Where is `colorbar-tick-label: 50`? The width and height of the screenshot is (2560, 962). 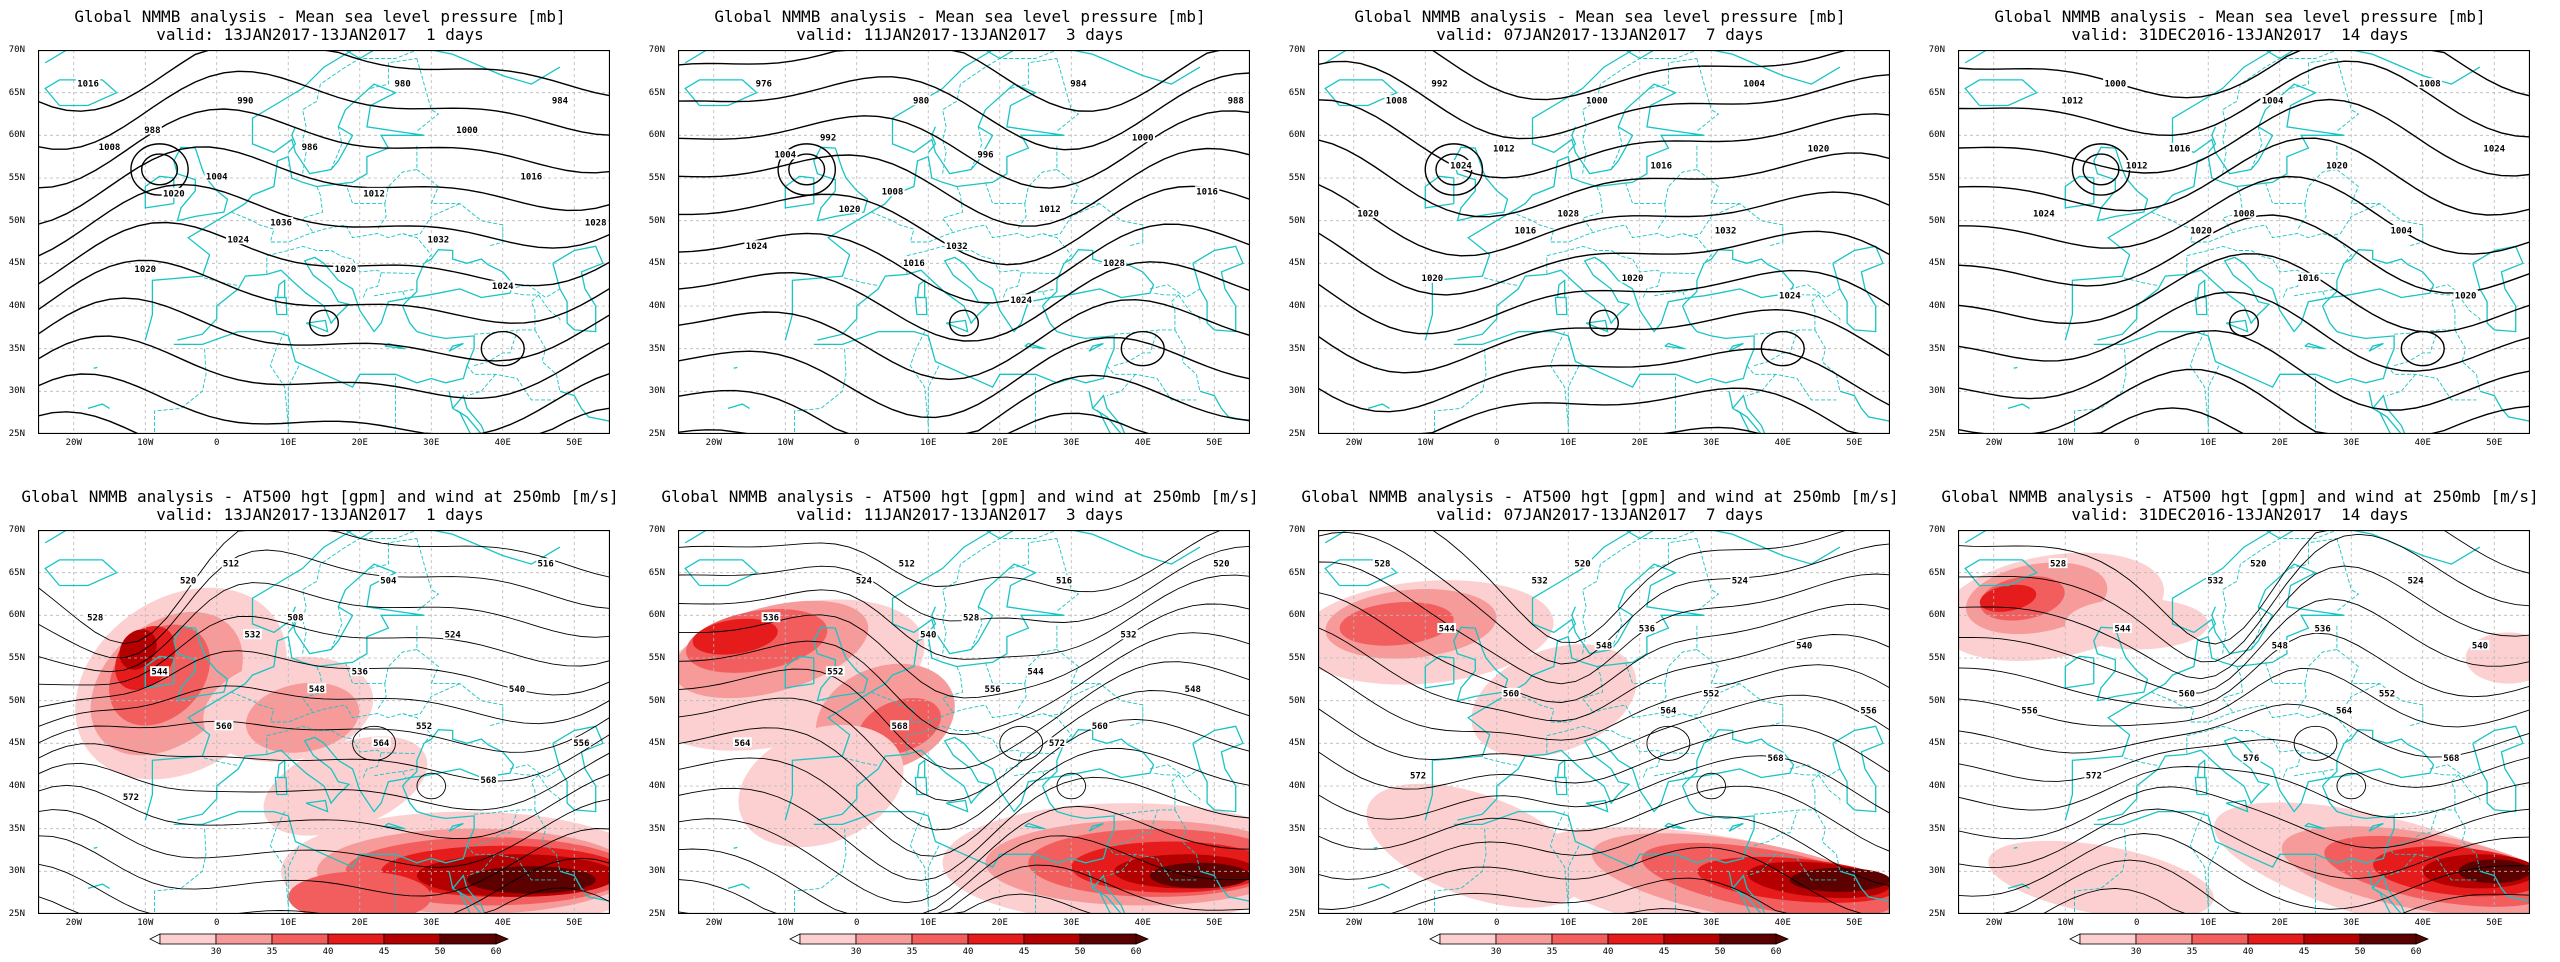 colorbar-tick-label: 50 is located at coordinates (1080, 952).